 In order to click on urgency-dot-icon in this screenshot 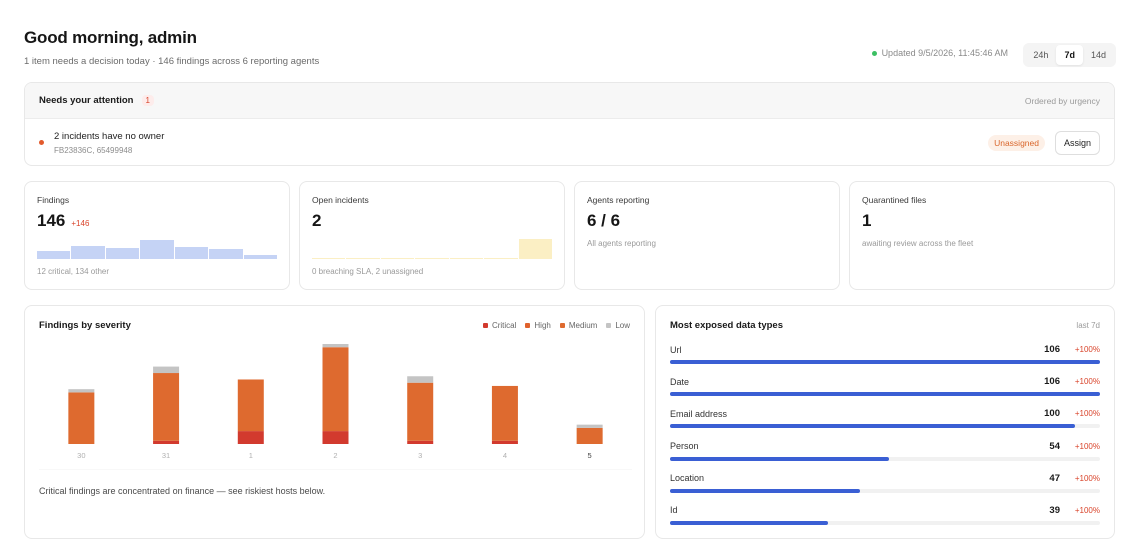, I will do `click(41, 142)`.